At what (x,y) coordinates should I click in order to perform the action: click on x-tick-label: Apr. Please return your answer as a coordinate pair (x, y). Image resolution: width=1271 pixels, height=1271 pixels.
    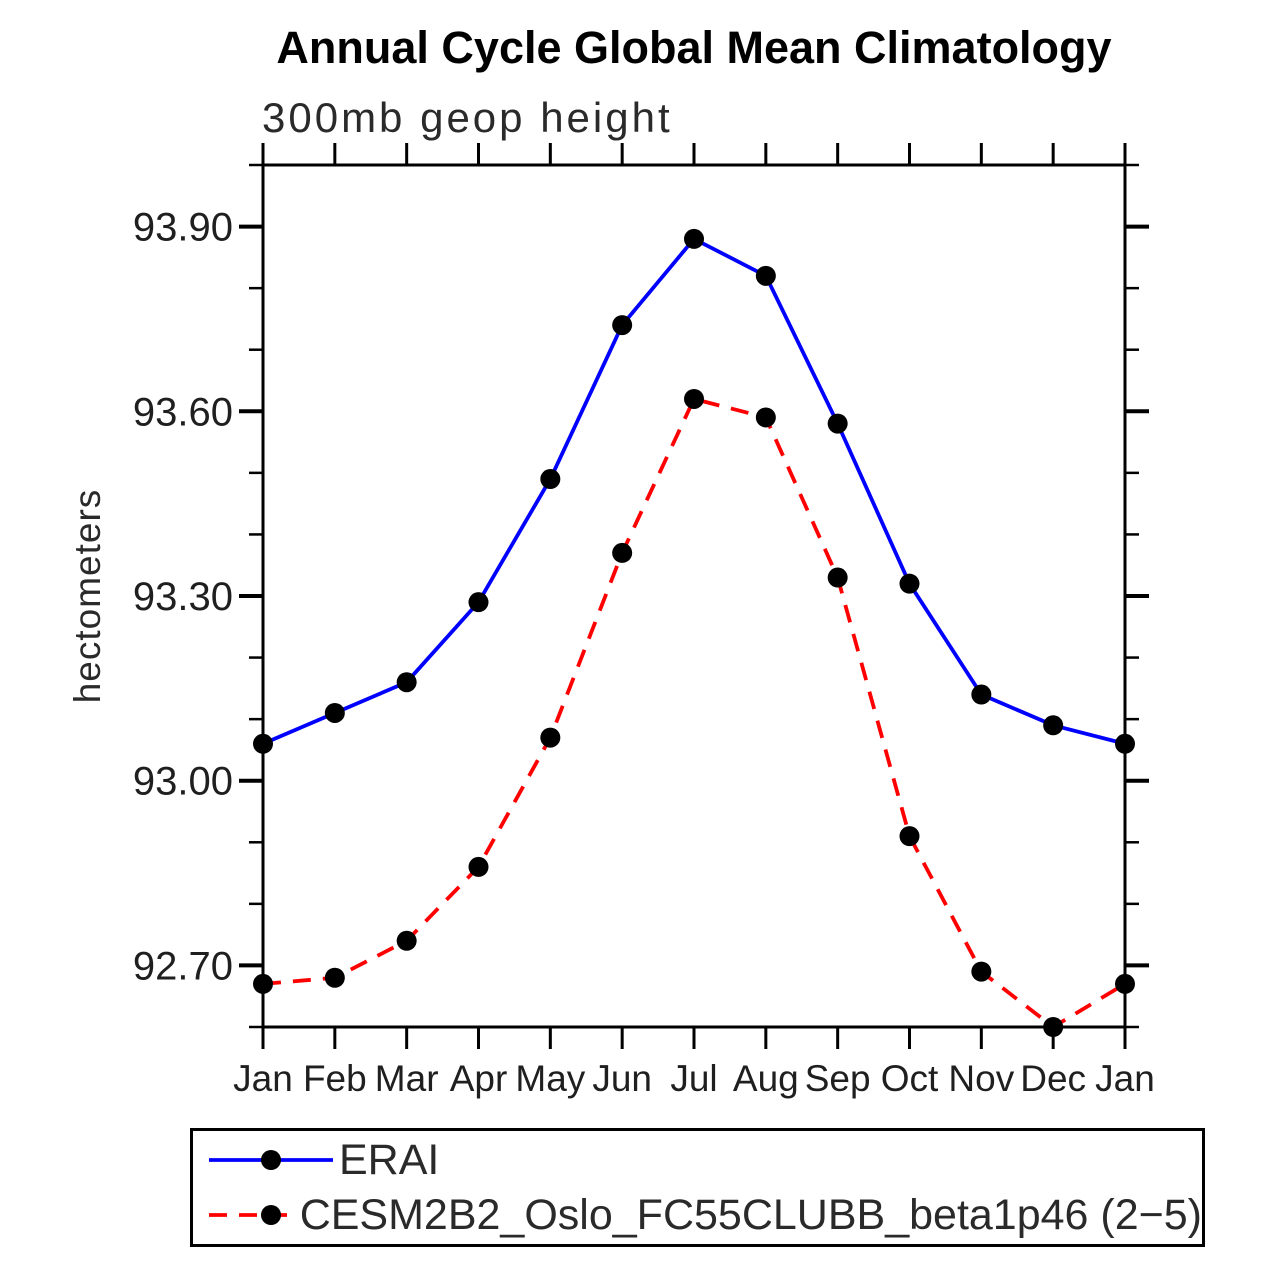
    Looking at the image, I should click on (479, 1078).